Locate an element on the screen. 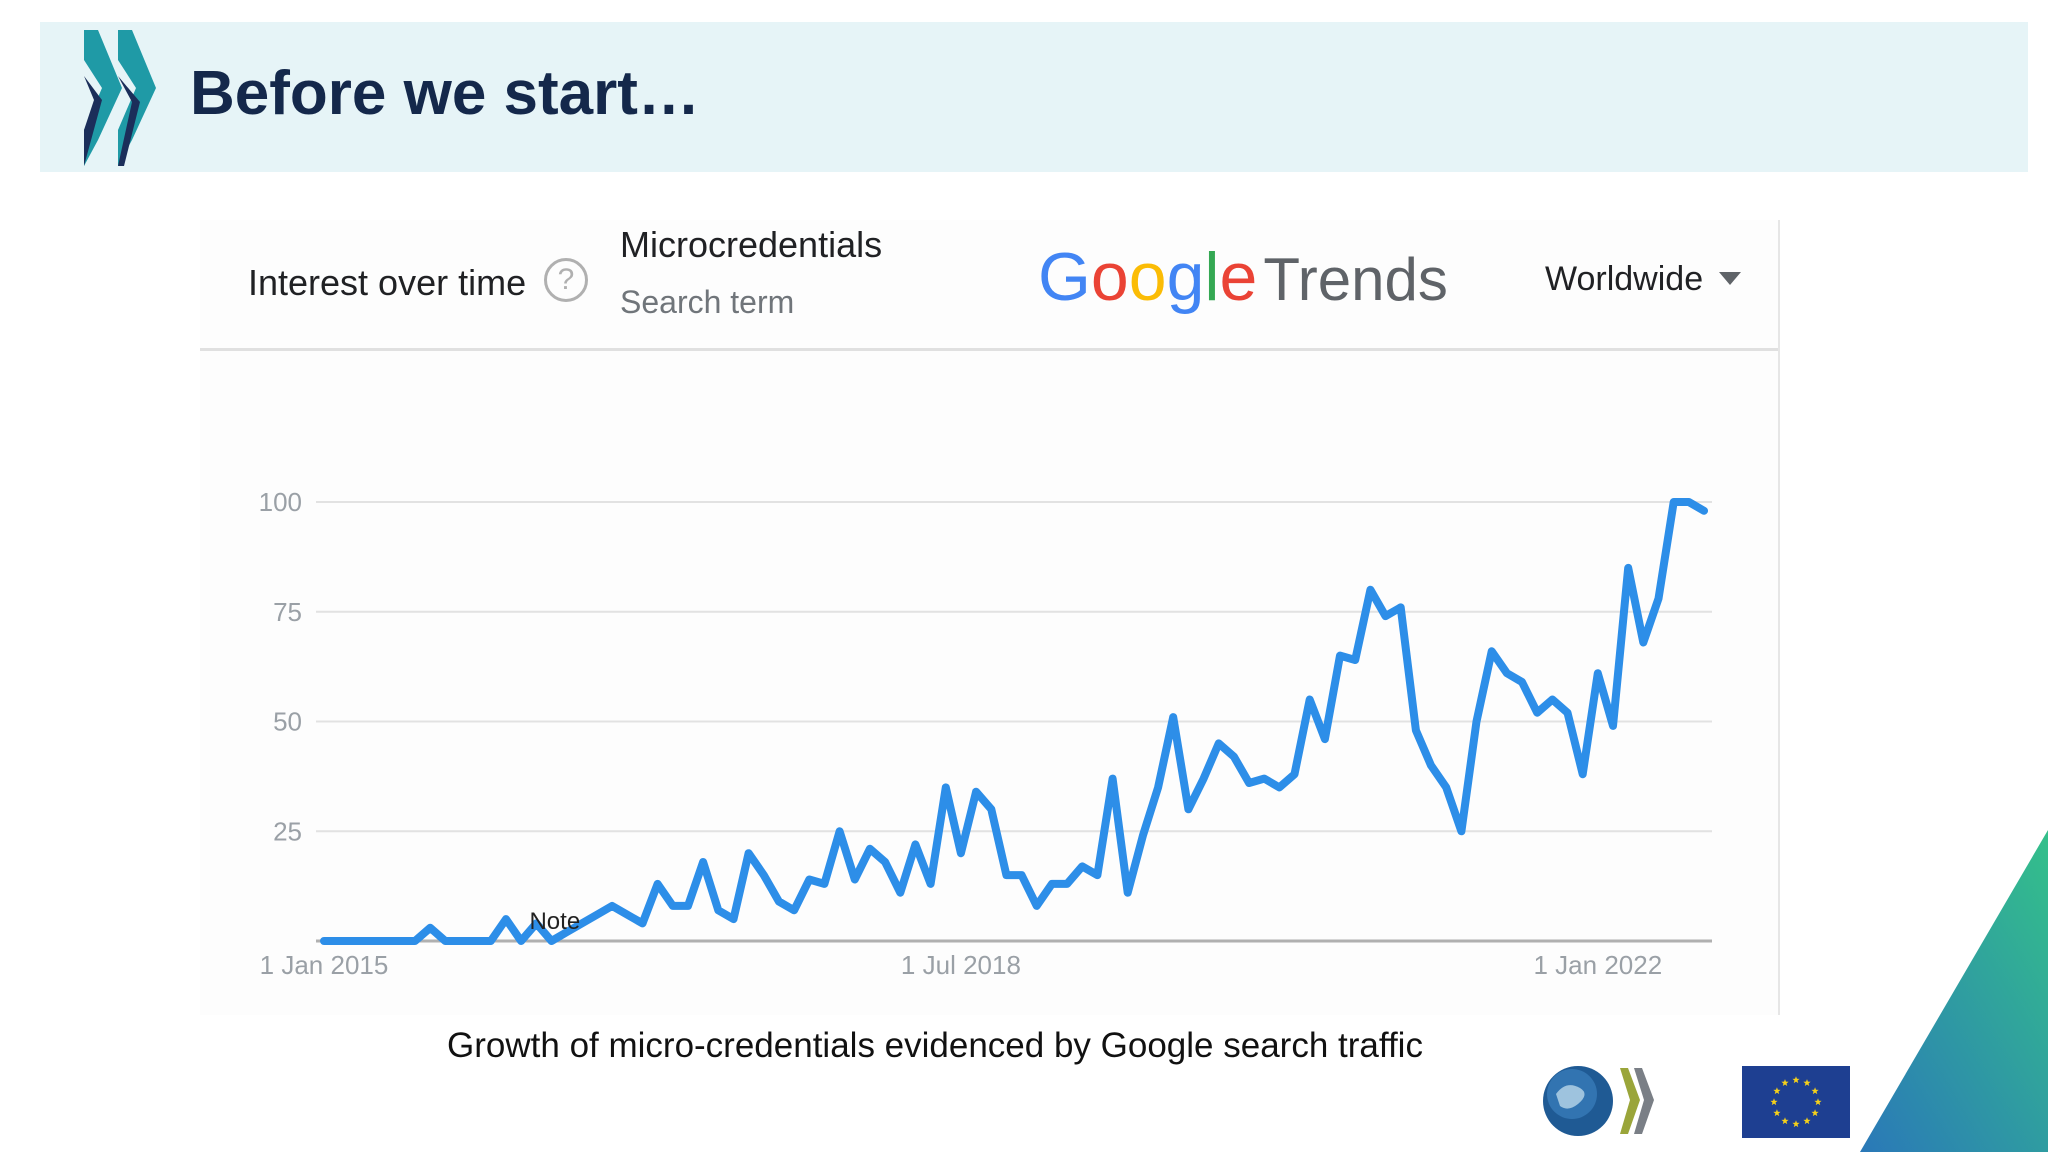  google-logo-text: Google is located at coordinates (1147, 277).